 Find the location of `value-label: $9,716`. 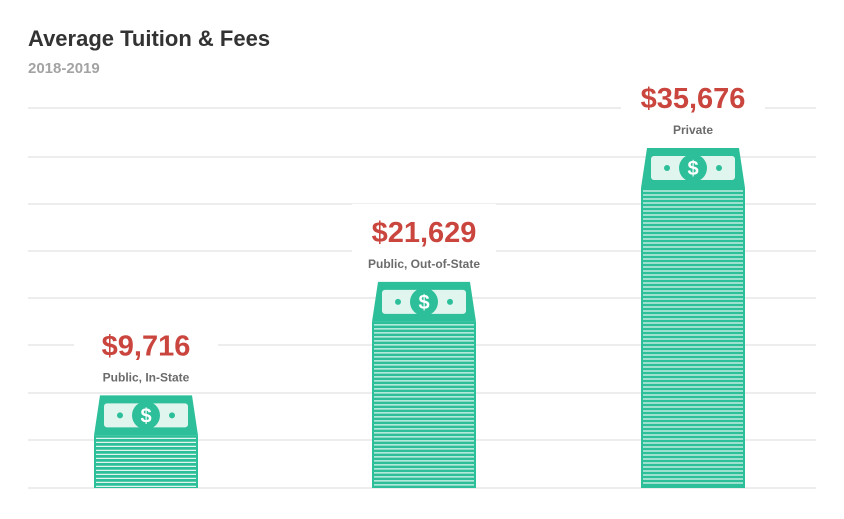

value-label: $9,716 is located at coordinates (146, 346).